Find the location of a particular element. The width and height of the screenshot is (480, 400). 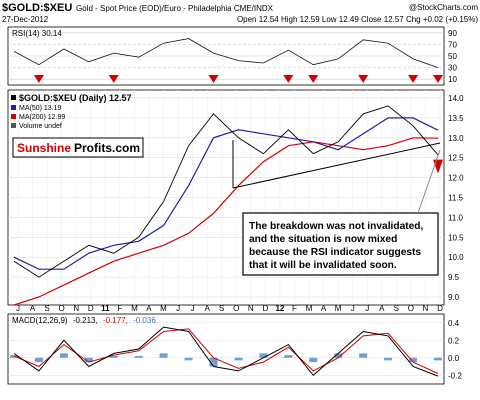

rsi-tick-label: 10 is located at coordinates (452, 79).